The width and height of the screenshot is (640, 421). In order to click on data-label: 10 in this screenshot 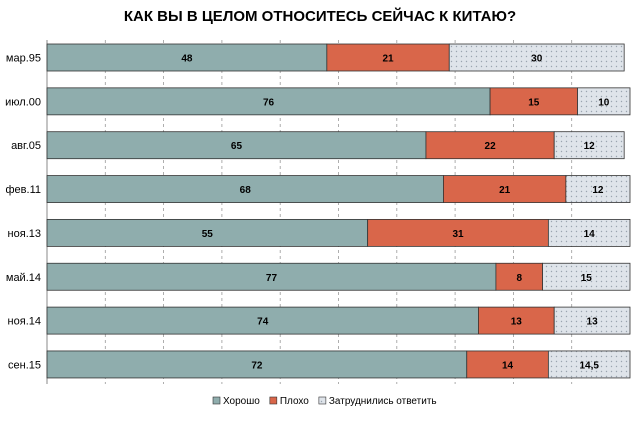, I will do `click(604, 102)`.